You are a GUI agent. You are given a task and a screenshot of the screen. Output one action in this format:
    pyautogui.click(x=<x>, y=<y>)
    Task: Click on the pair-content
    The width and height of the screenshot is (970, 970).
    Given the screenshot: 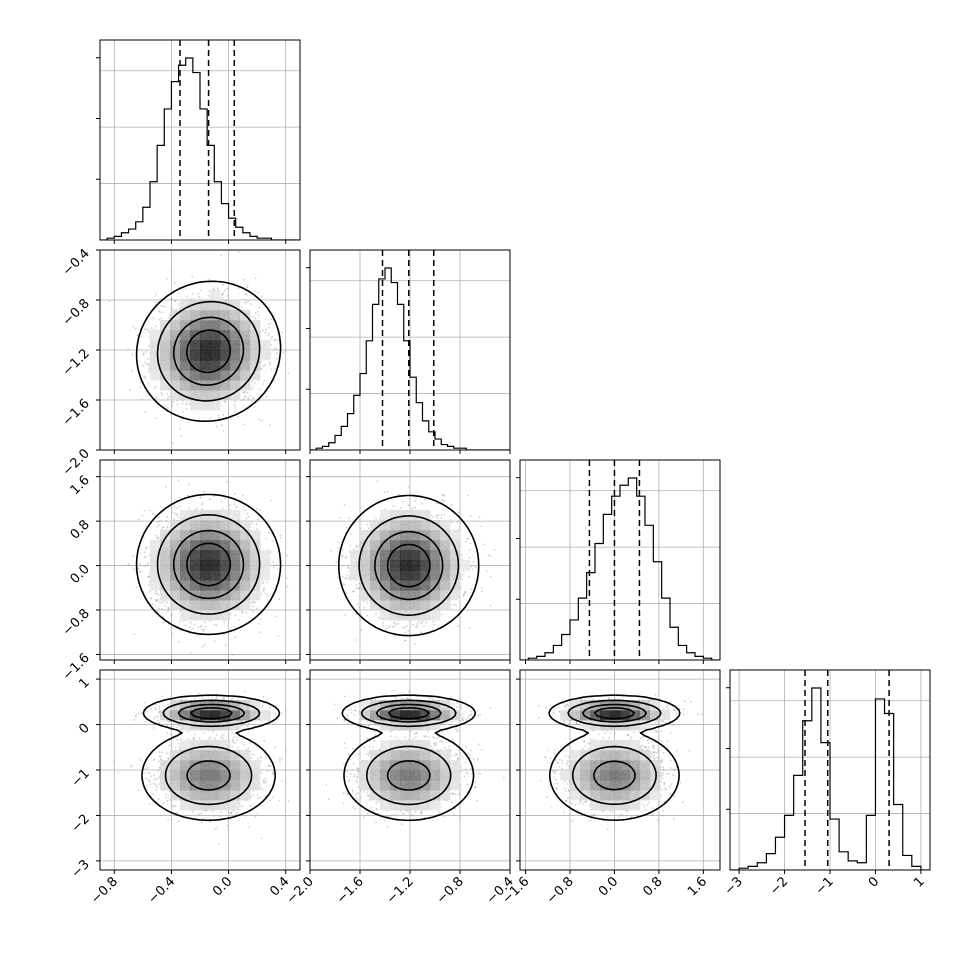 What is the action you would take?
    pyautogui.click(x=201, y=350)
    